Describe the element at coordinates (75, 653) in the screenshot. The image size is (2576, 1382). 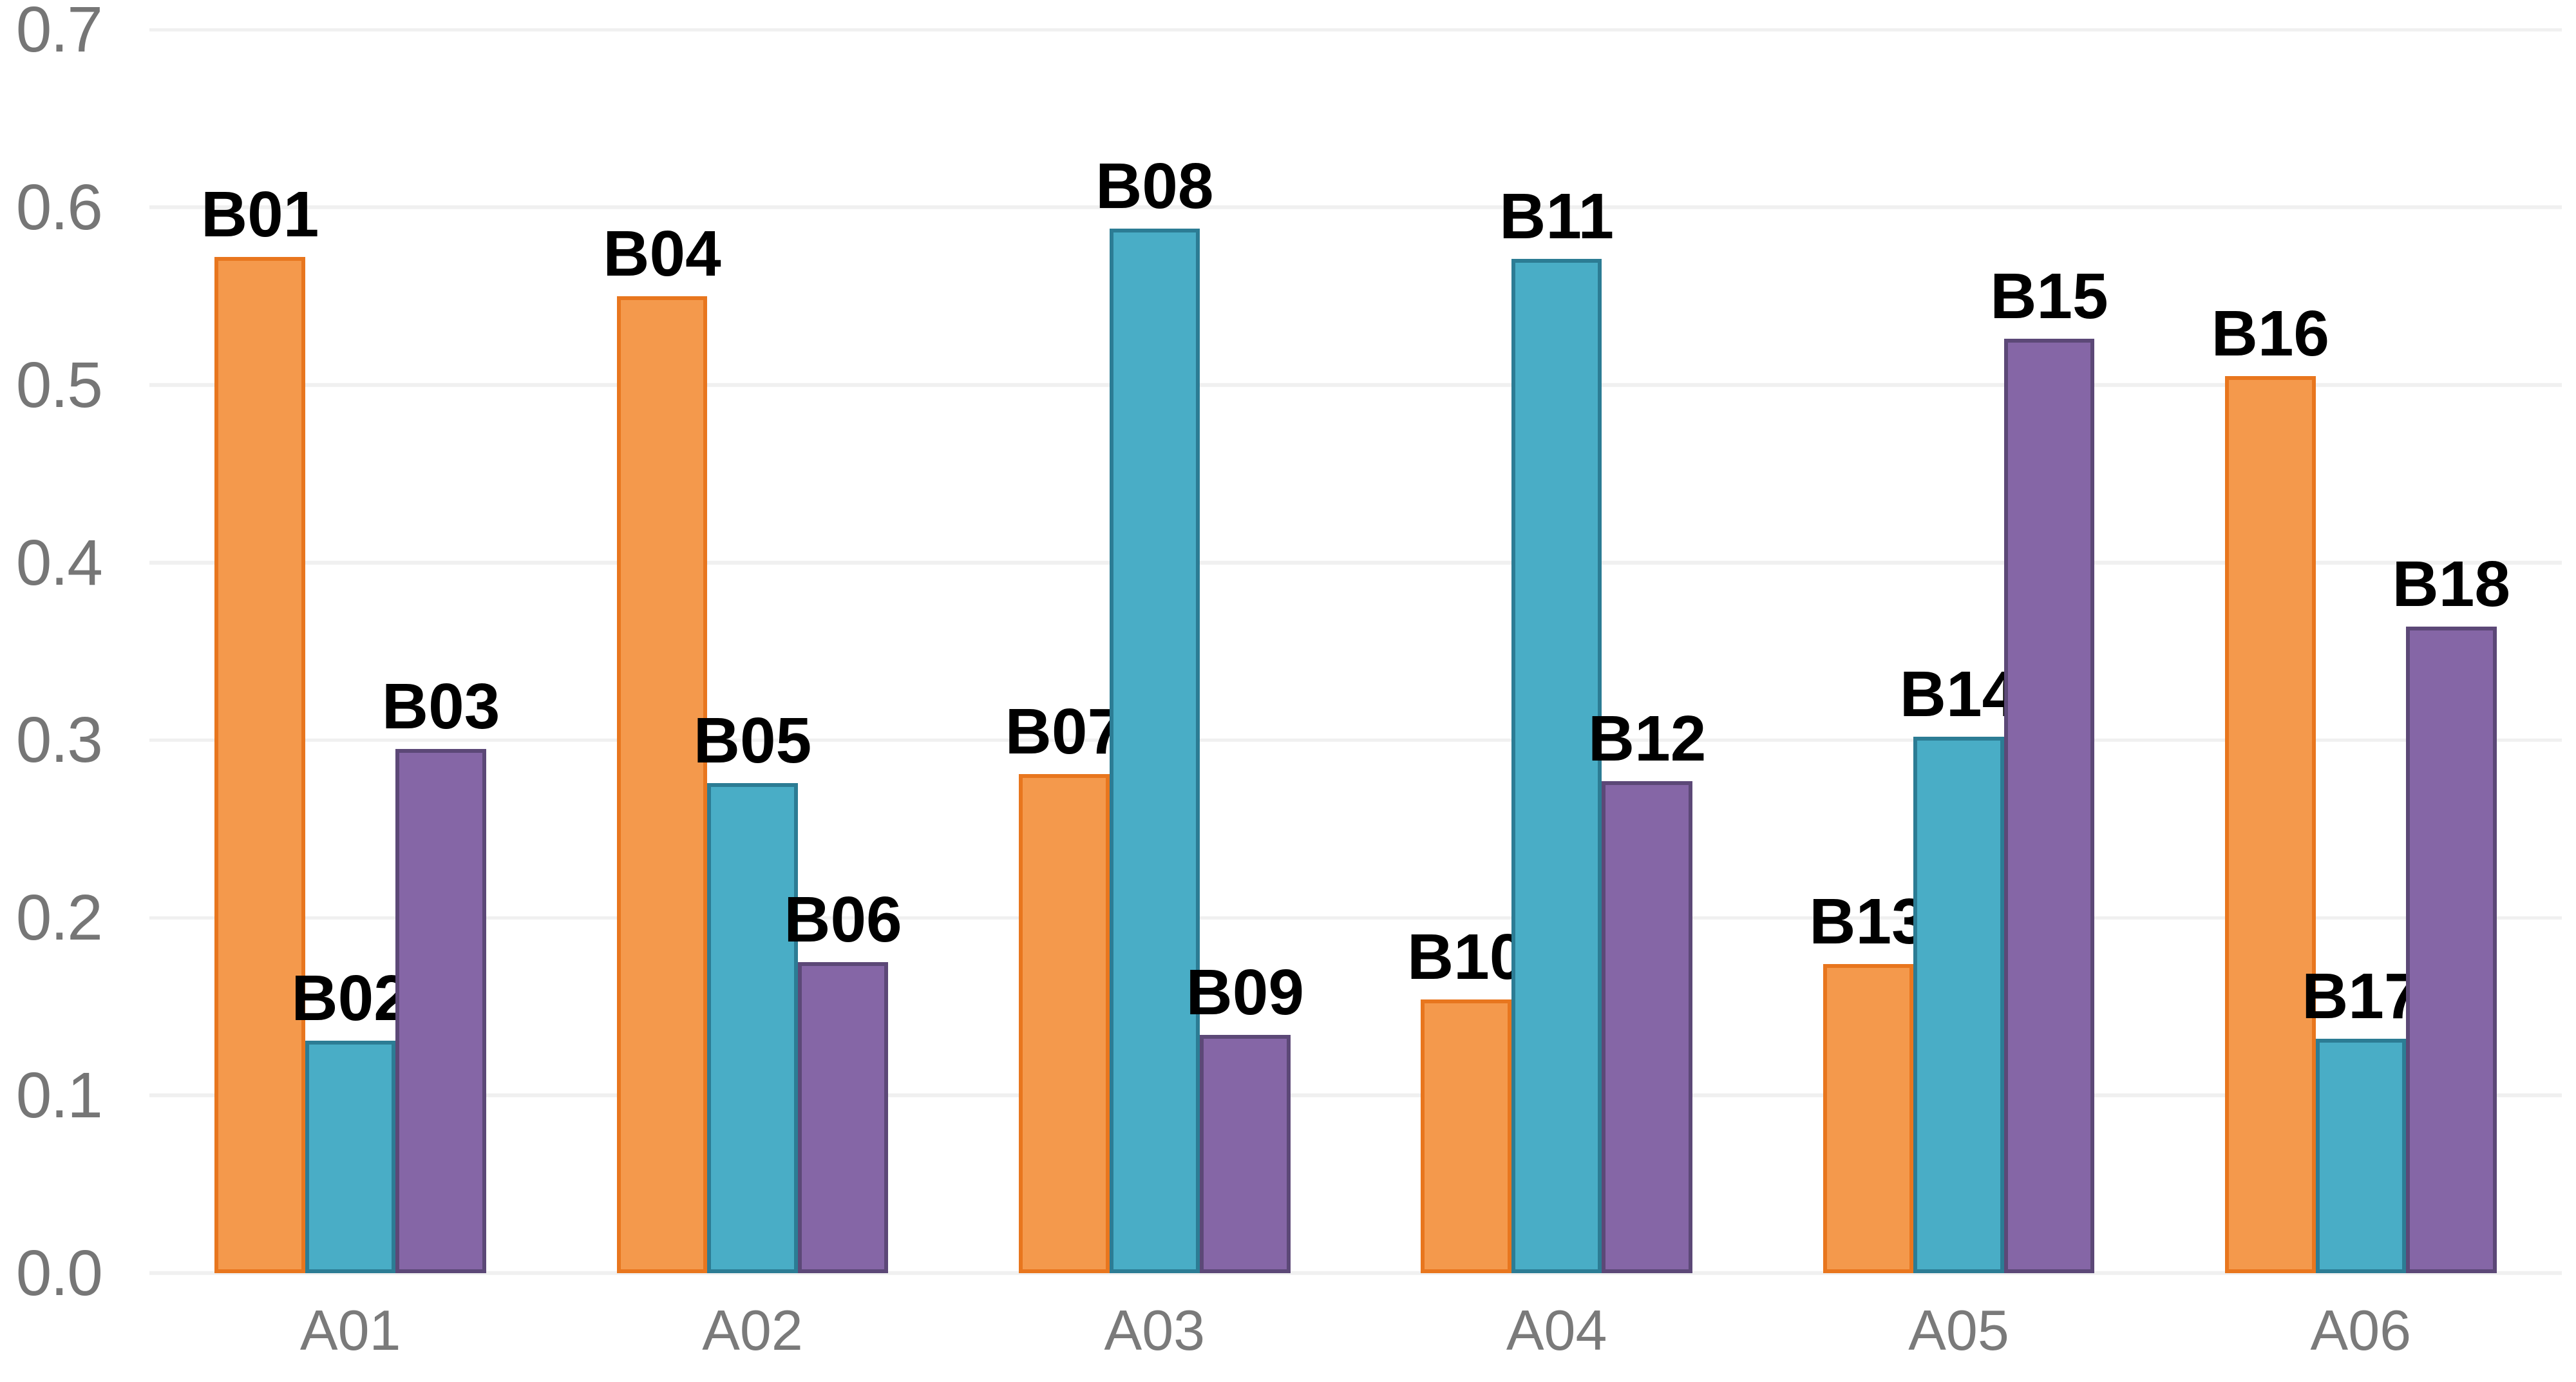
I see `y-axis: 0.0 0.1 0.2 0.3 0.4 0.5 0.6 0.7` at that location.